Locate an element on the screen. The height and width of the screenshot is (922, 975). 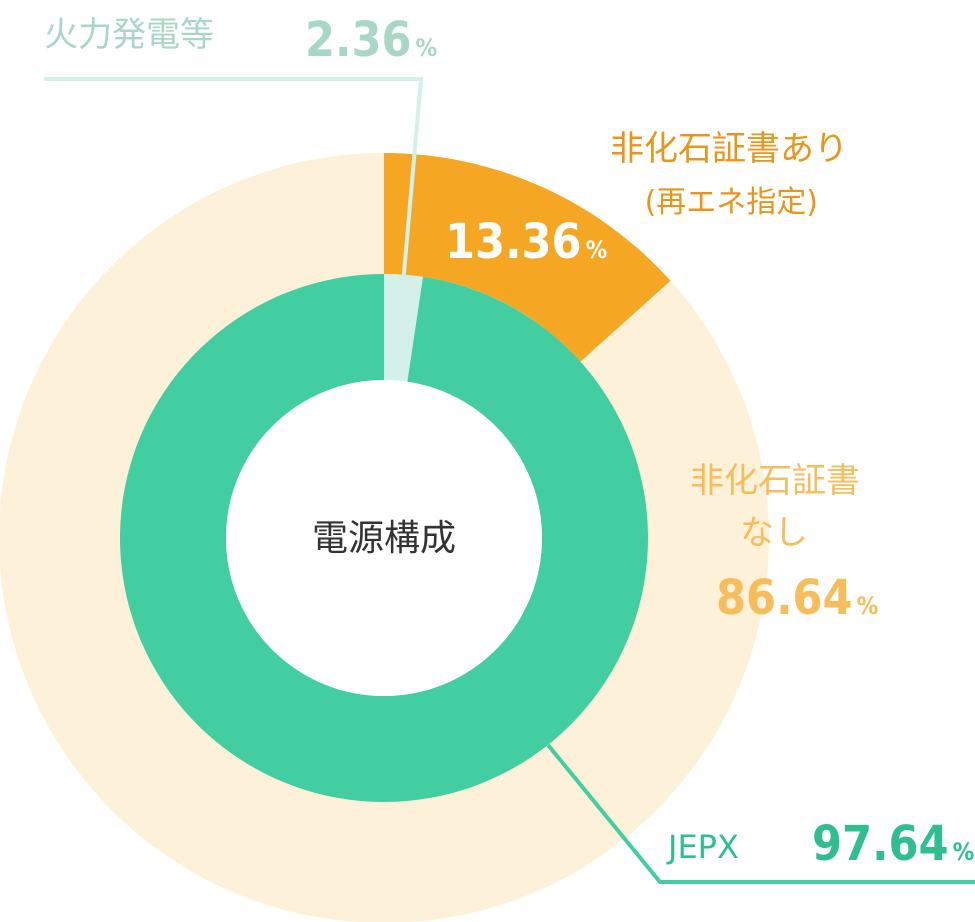
thermal-value-number: 2.36 is located at coordinates (358, 40).